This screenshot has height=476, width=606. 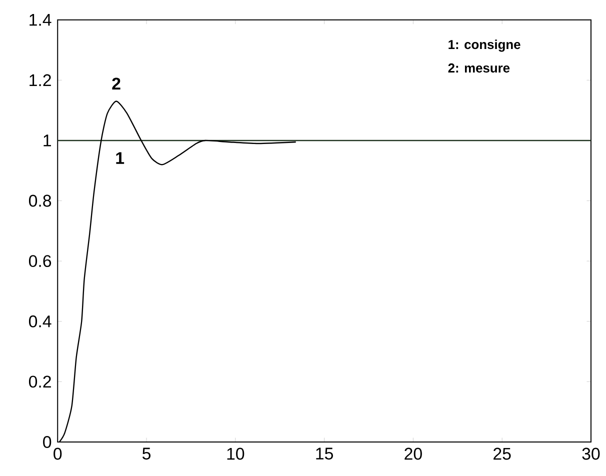 What do you see at coordinates (39, 382) in the screenshot?
I see `y-tick-label: 0.2` at bounding box center [39, 382].